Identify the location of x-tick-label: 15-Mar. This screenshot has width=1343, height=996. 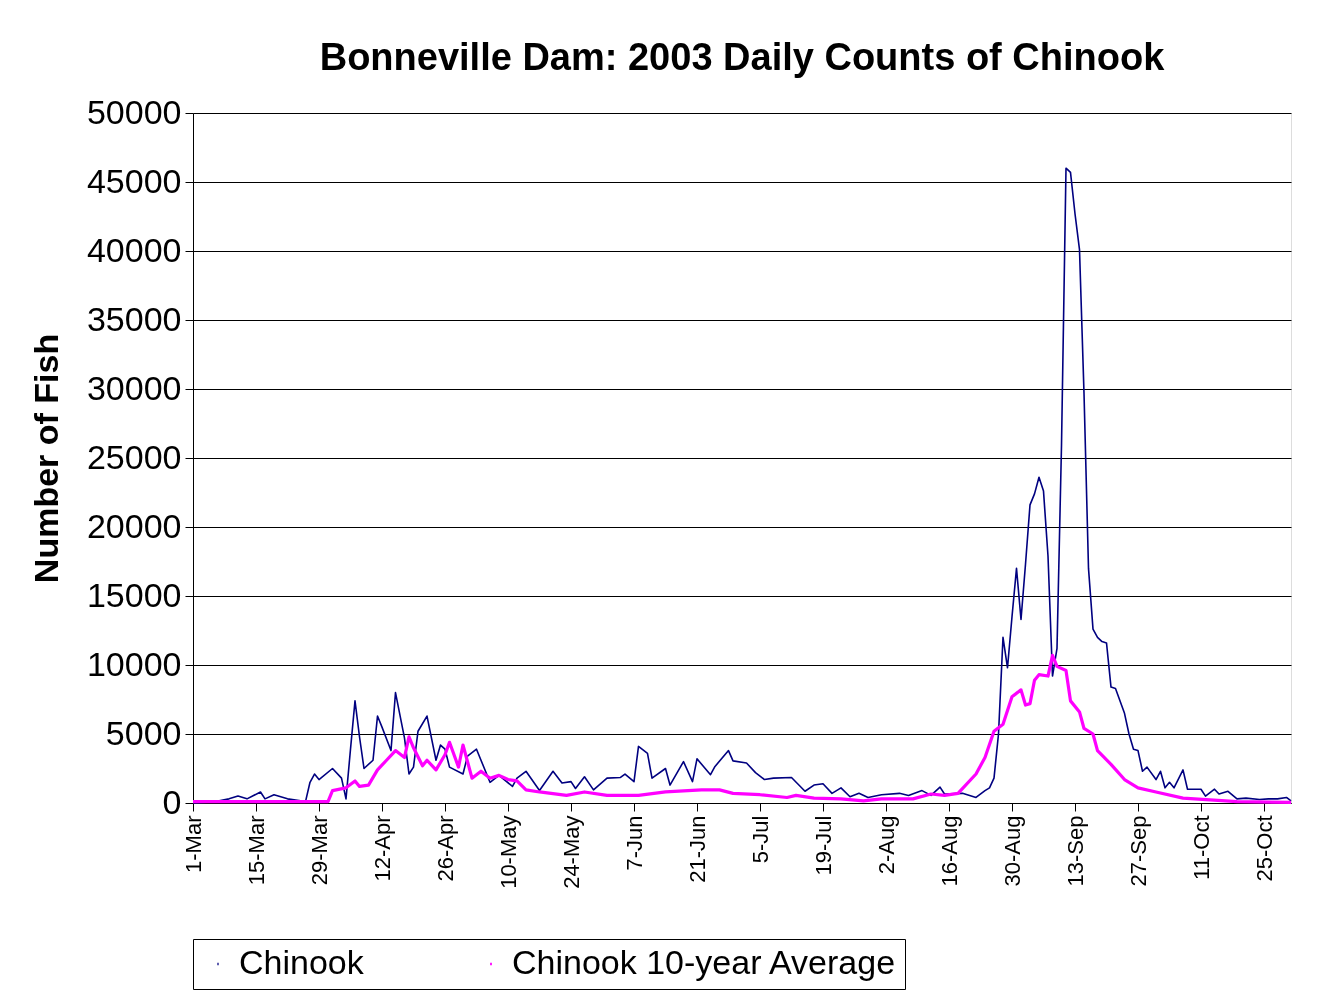
(256, 850).